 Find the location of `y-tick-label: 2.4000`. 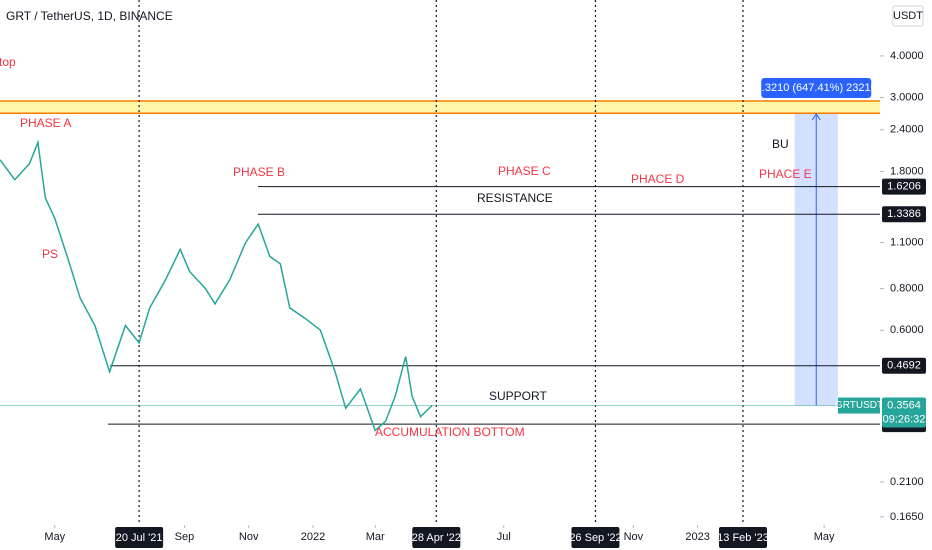

y-tick-label: 2.4000 is located at coordinates (907, 130).